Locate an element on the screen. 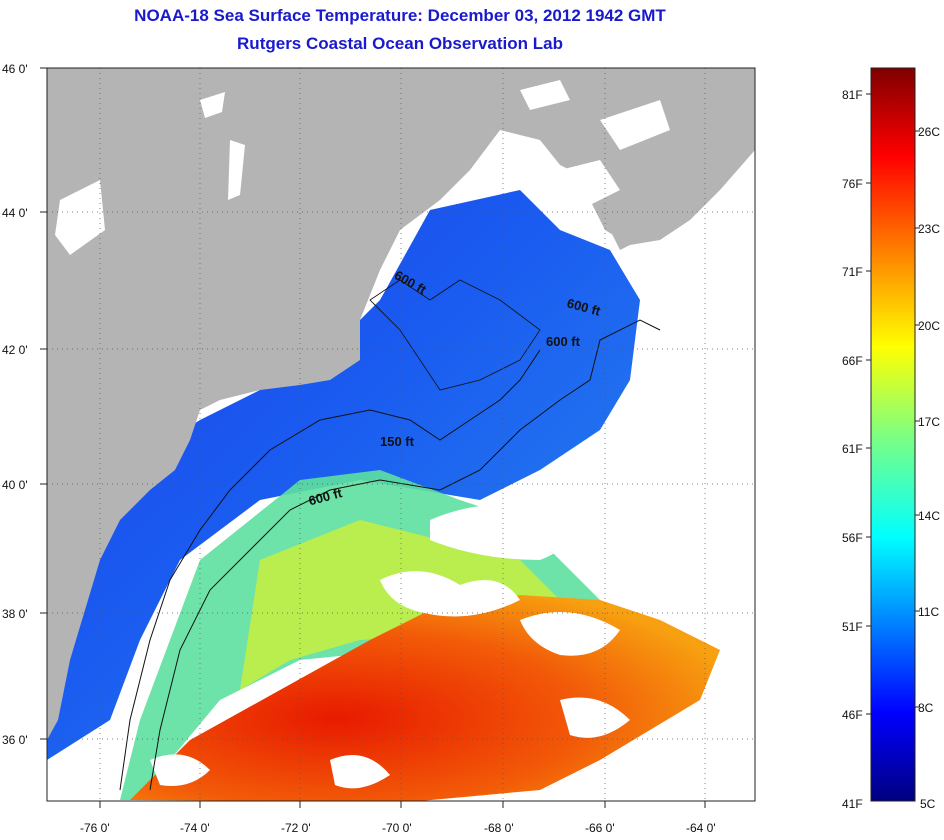 This screenshot has height=840, width=944. lon-label-64: -64 0' is located at coordinates (701, 828).